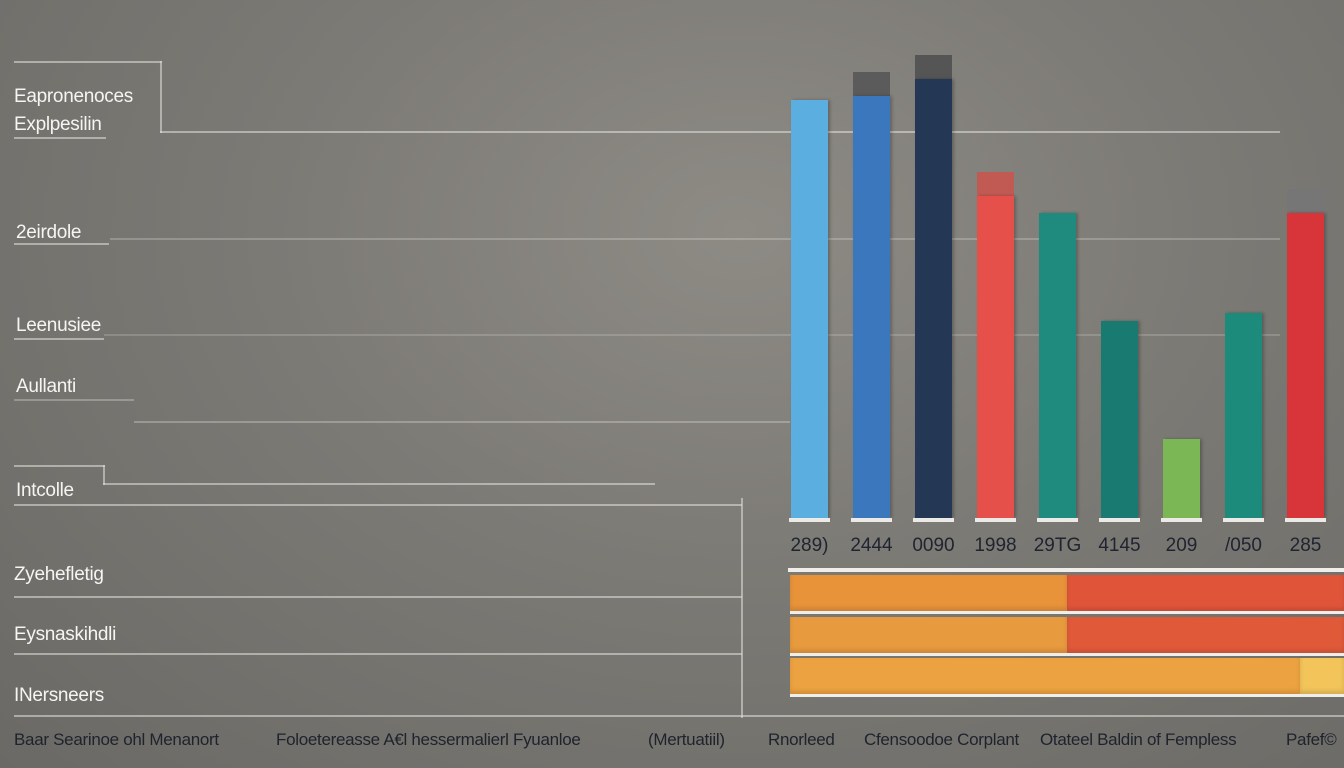 This screenshot has height=768, width=1344. I want to click on stacked-bar-top-rule, so click(1066, 570).